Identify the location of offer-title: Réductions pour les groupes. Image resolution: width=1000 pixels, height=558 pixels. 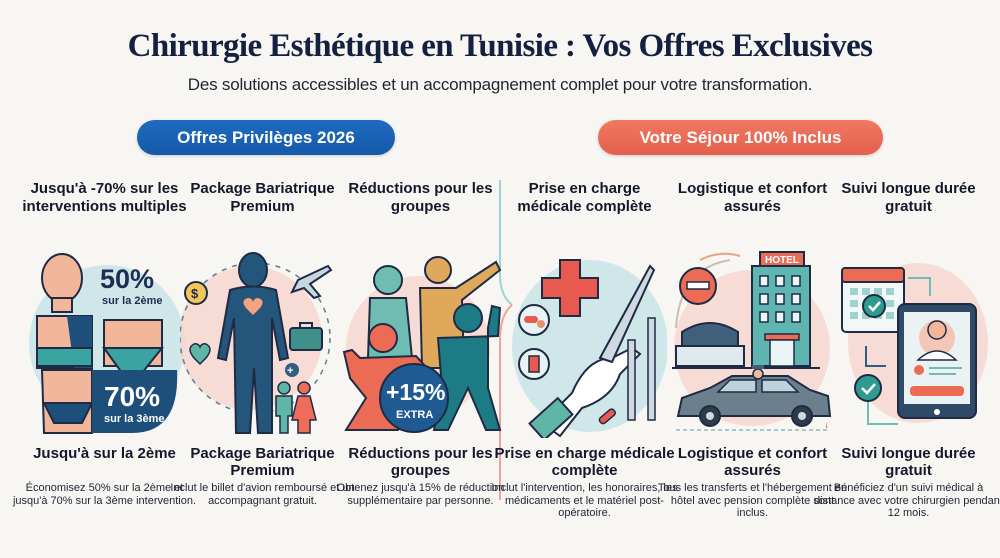
(420, 462).